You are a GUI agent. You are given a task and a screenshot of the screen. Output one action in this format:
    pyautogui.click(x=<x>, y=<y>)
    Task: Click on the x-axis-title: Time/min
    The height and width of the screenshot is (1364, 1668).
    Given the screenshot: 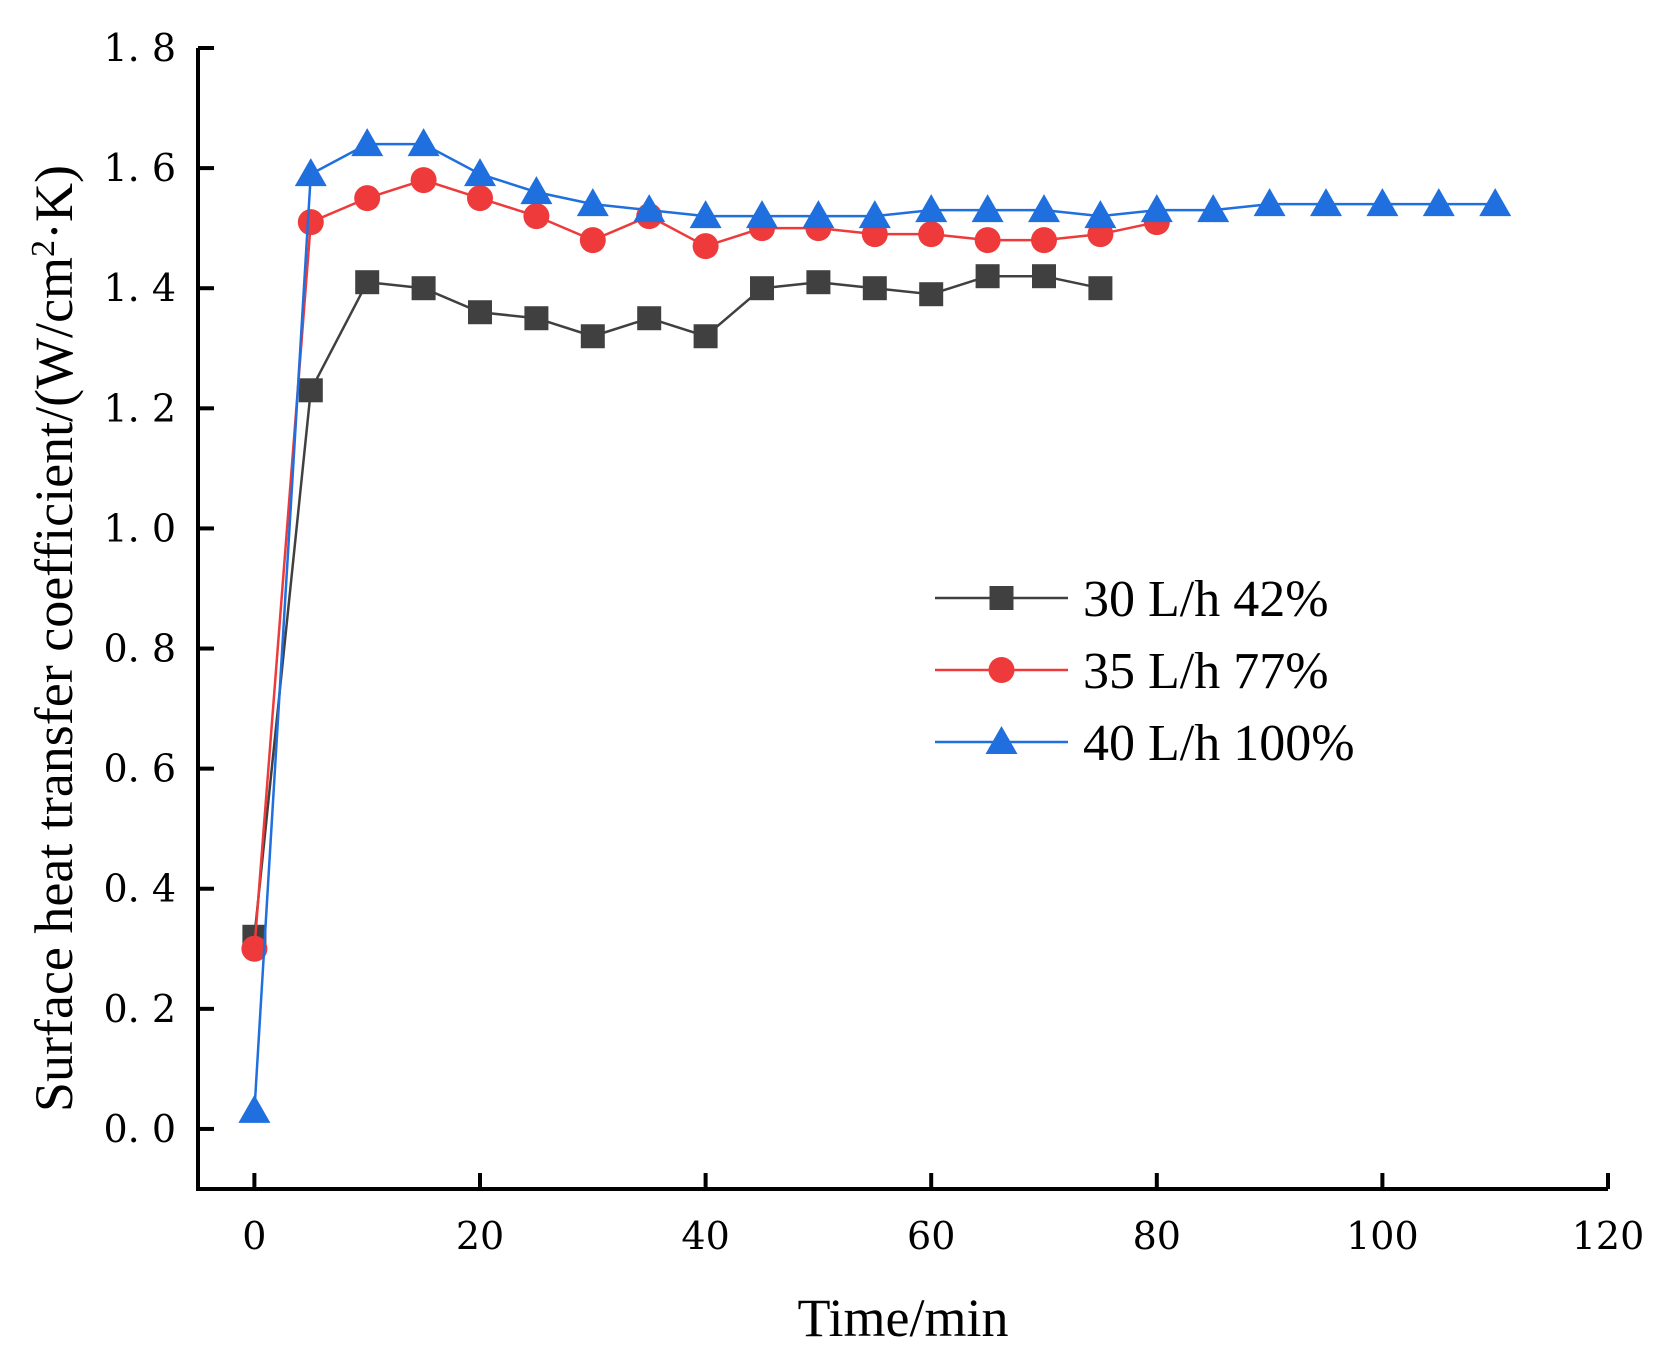 What is the action you would take?
    pyautogui.click(x=902, y=1318)
    